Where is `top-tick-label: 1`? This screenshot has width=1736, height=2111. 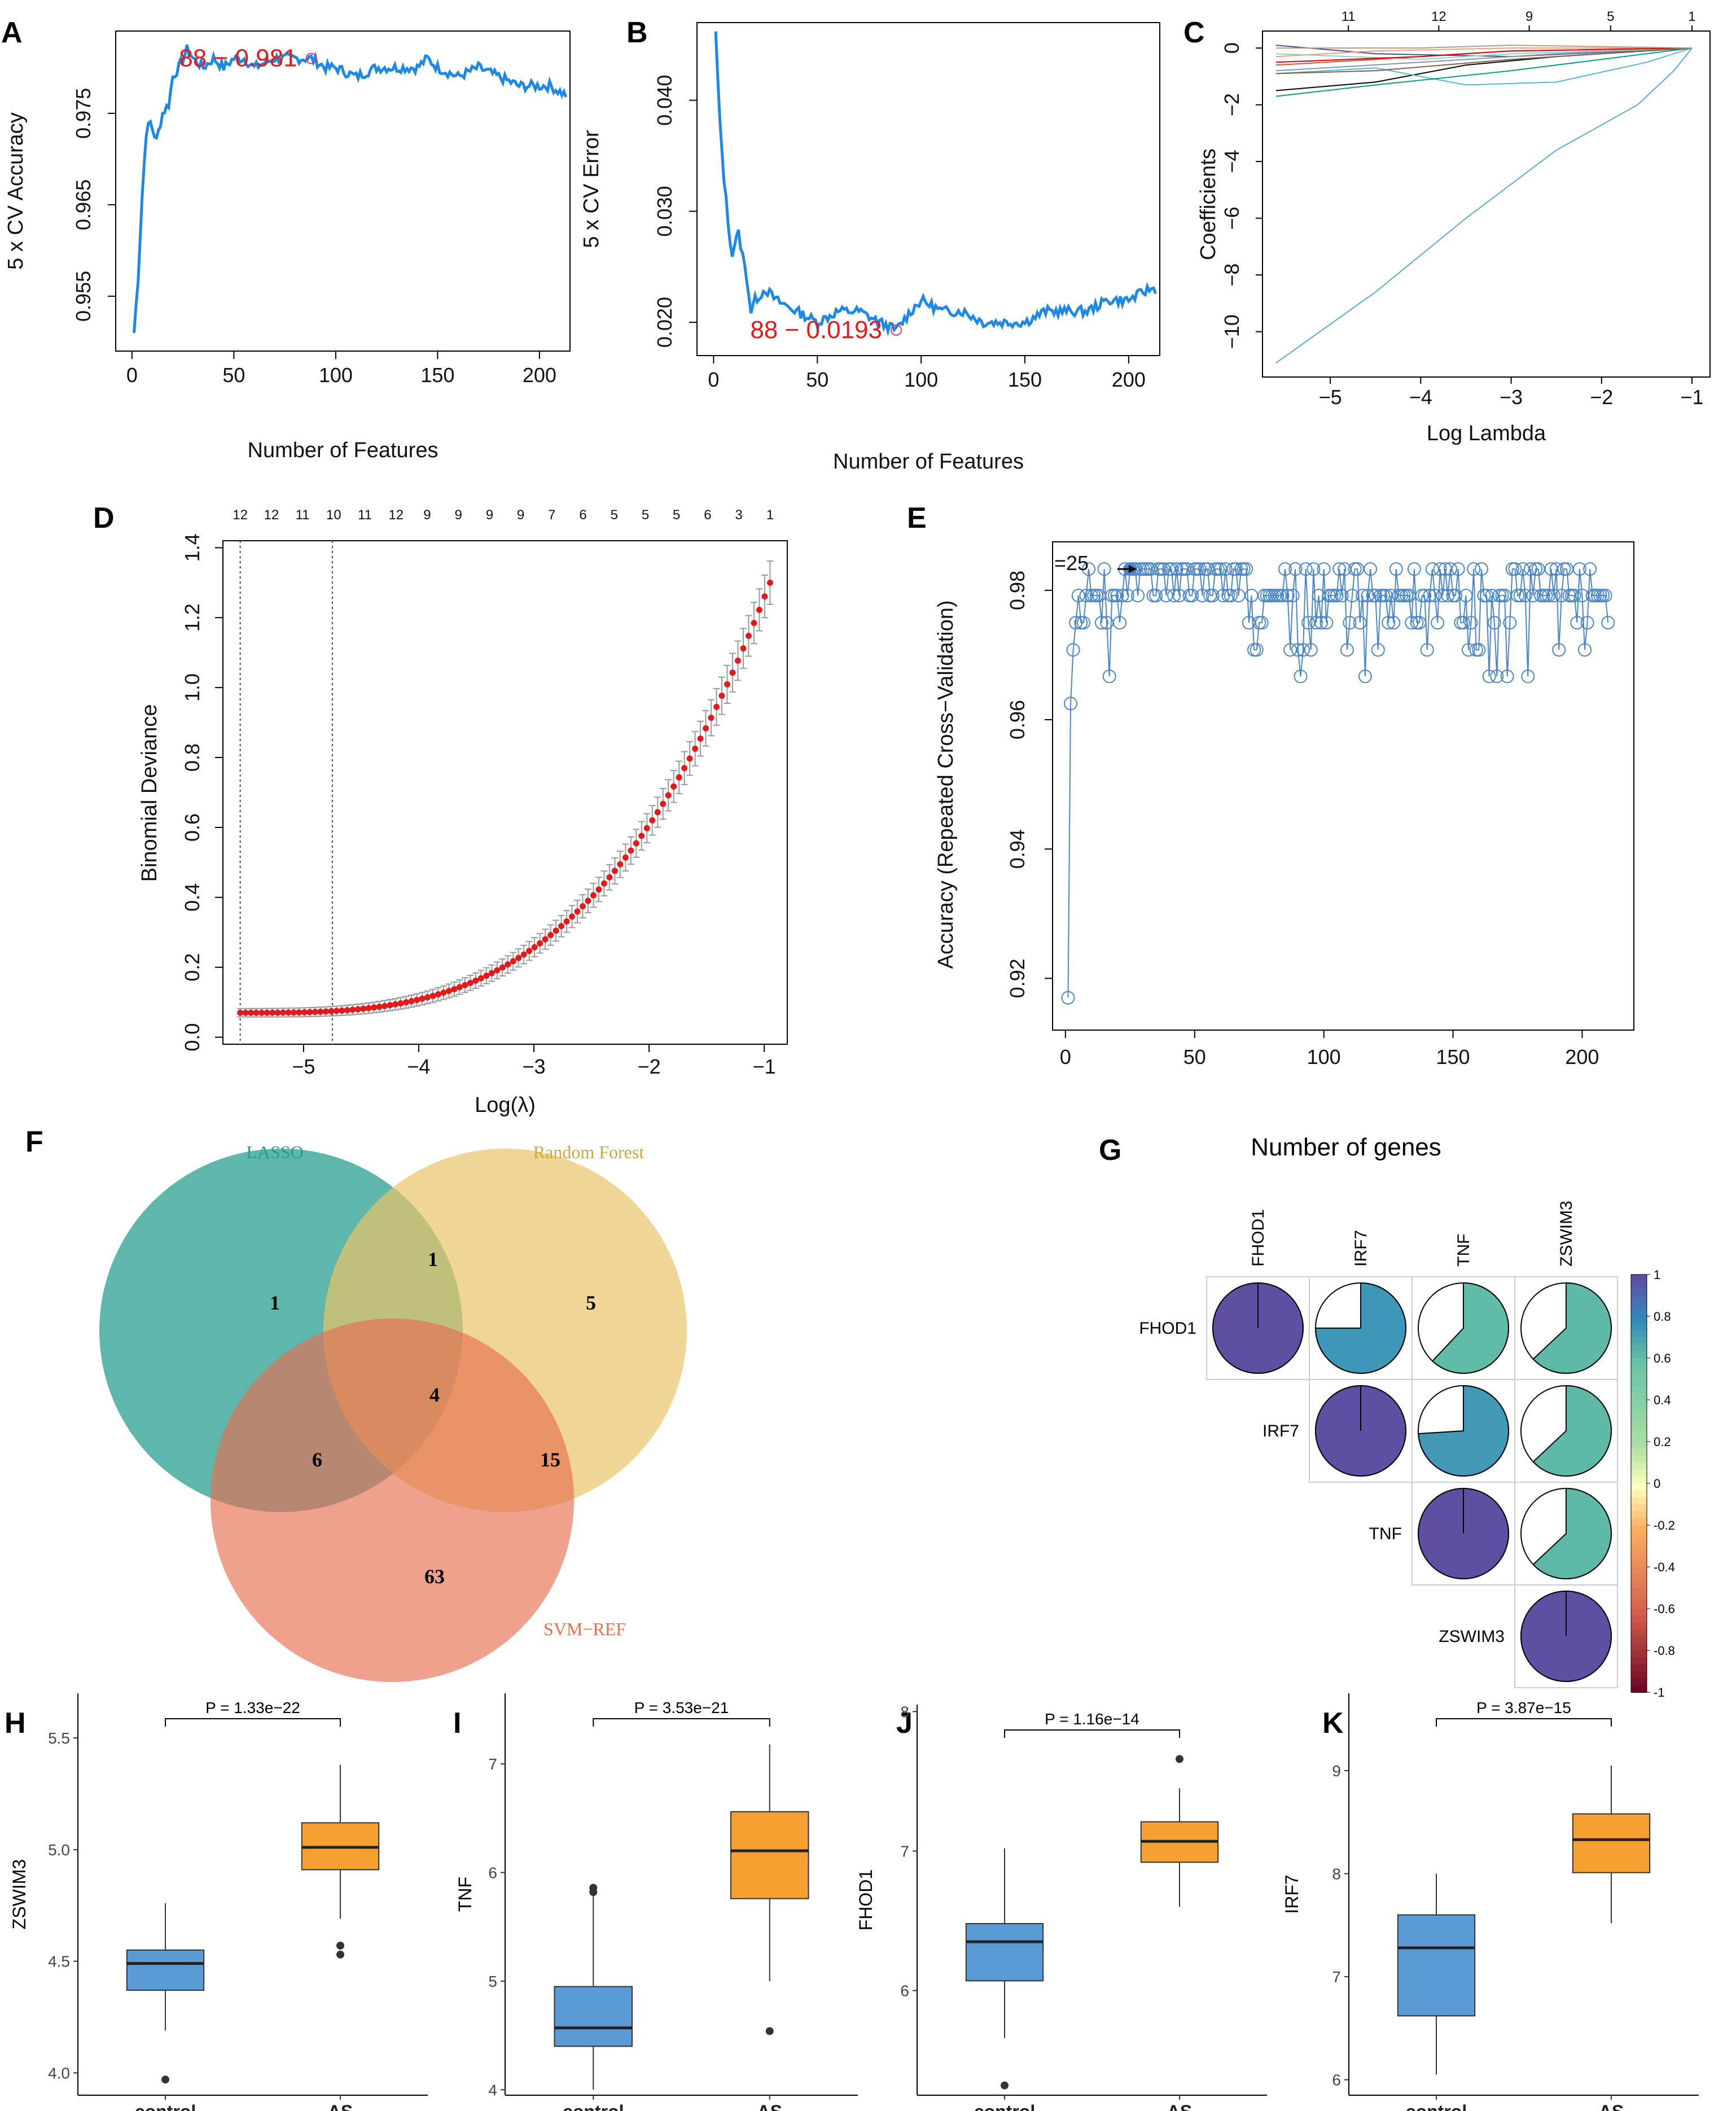
top-tick-label: 1 is located at coordinates (1691, 16).